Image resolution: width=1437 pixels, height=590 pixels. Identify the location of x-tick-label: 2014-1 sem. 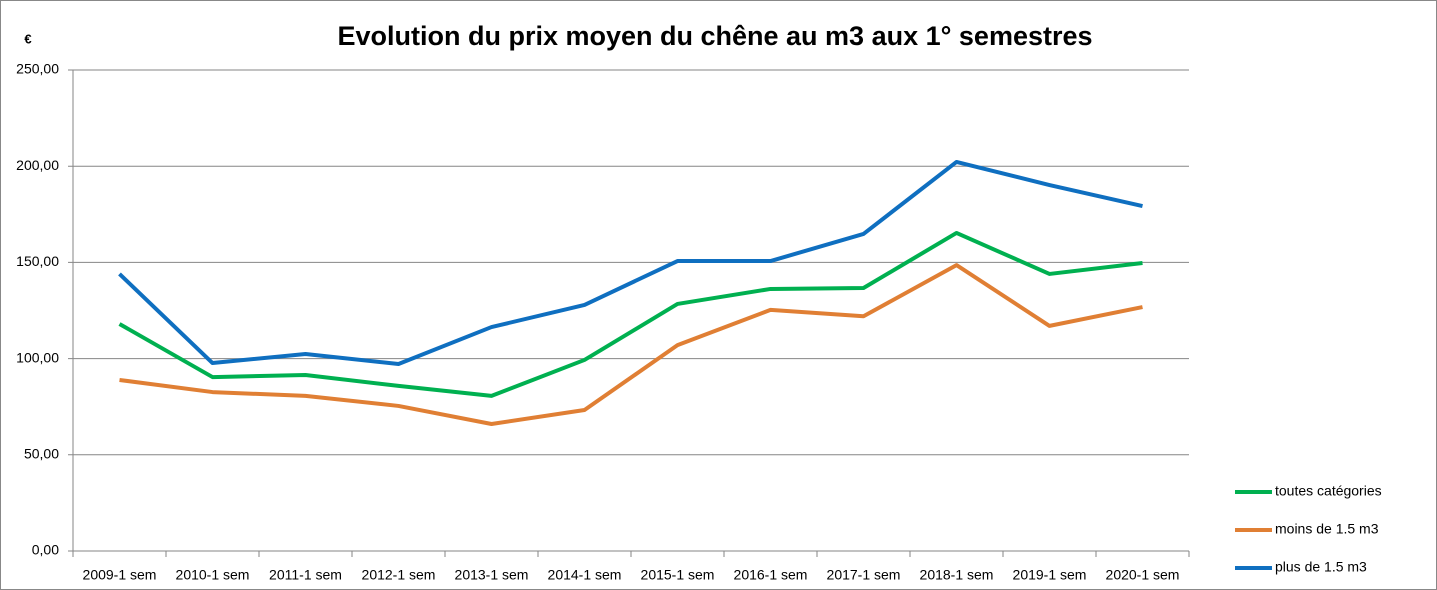
(585, 575).